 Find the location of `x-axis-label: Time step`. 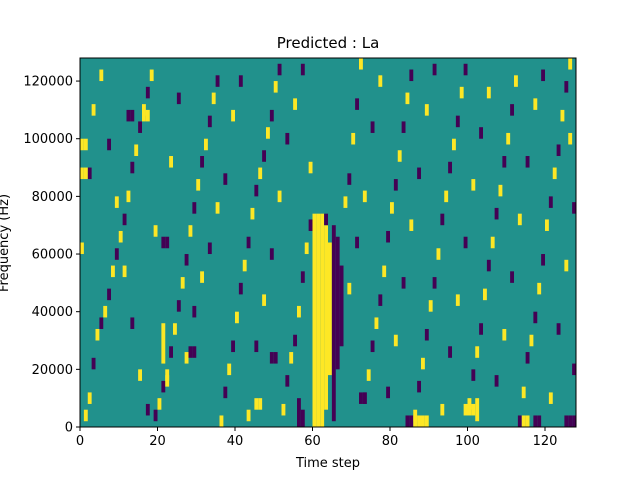

x-axis-label: Time step is located at coordinates (327, 463).